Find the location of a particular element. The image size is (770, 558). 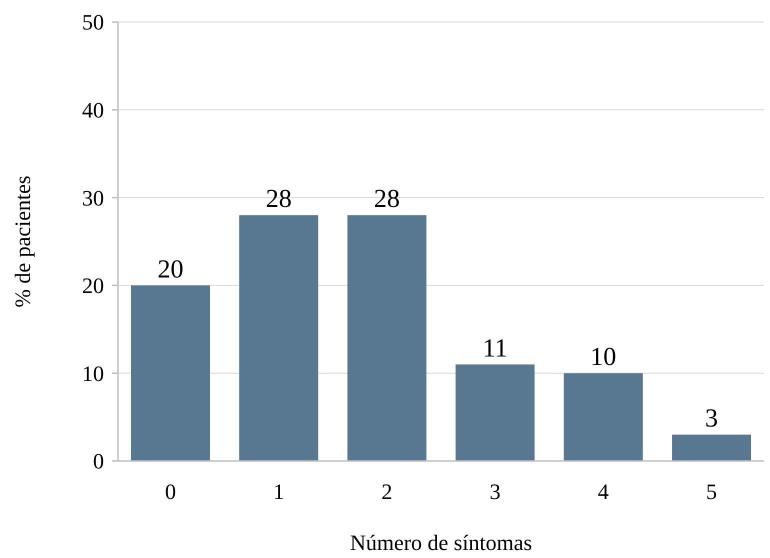

y-tick-label: 20 is located at coordinates (93, 285).